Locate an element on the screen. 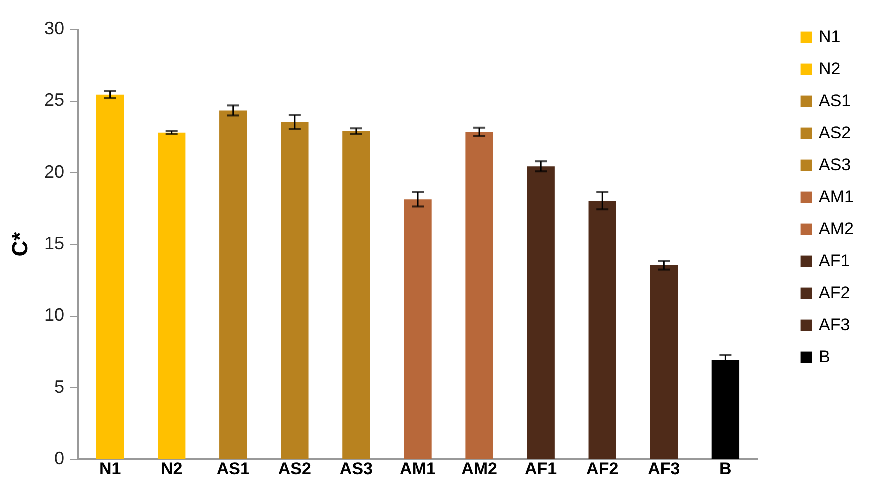 Image resolution: width=888 pixels, height=497 pixels. x-tick-label: AS3 is located at coordinates (356, 469).